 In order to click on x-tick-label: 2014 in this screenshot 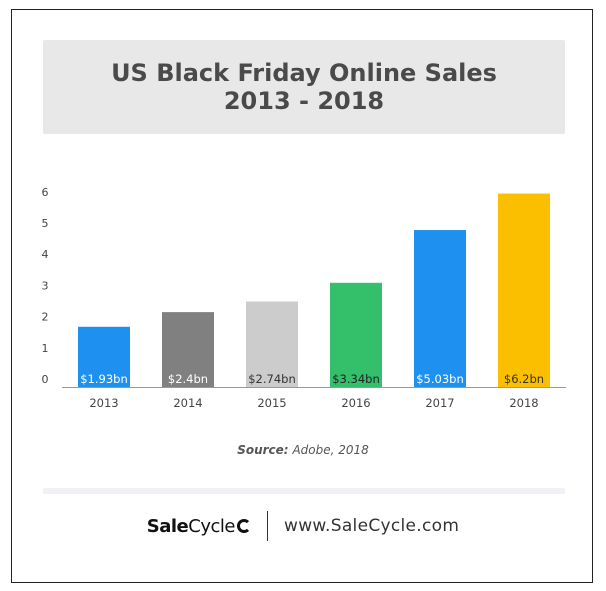, I will do `click(187, 403)`.